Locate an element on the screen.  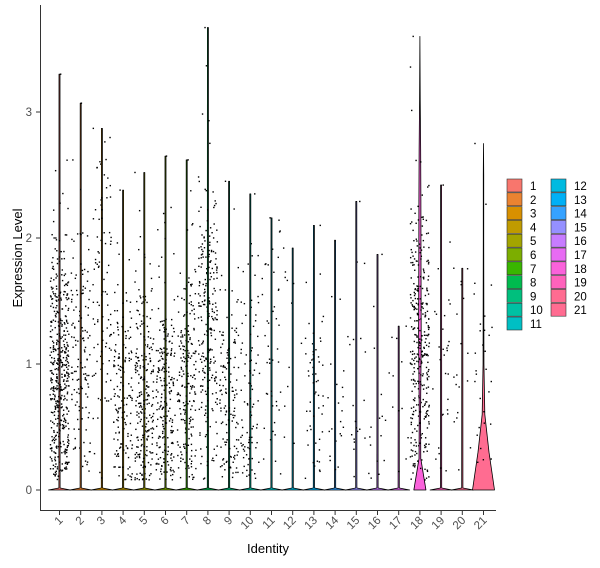
y-tick-label: 2 is located at coordinates (29, 239).